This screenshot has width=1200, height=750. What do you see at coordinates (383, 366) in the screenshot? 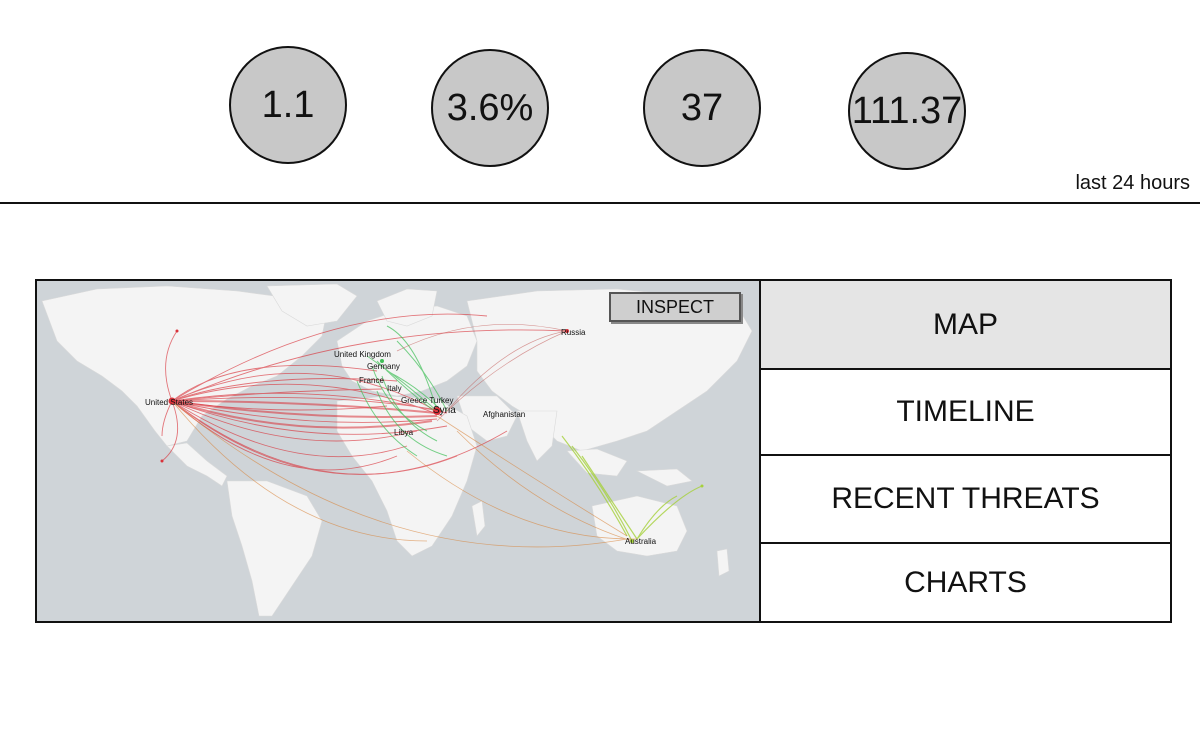
I see `label-germany: Germany` at bounding box center [383, 366].